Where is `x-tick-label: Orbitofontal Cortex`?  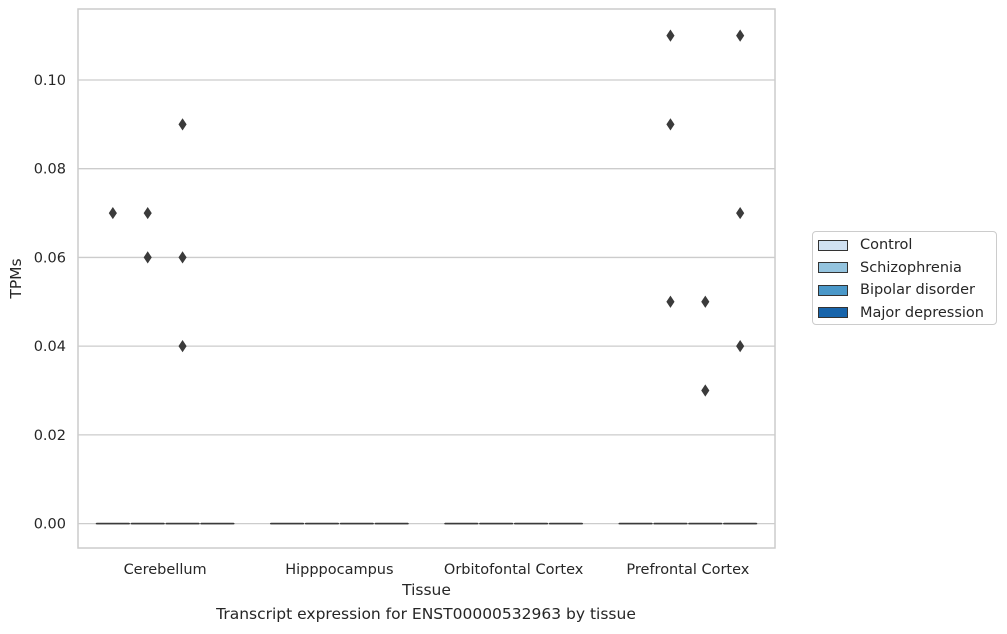
x-tick-label: Orbitofontal Cortex is located at coordinates (514, 570).